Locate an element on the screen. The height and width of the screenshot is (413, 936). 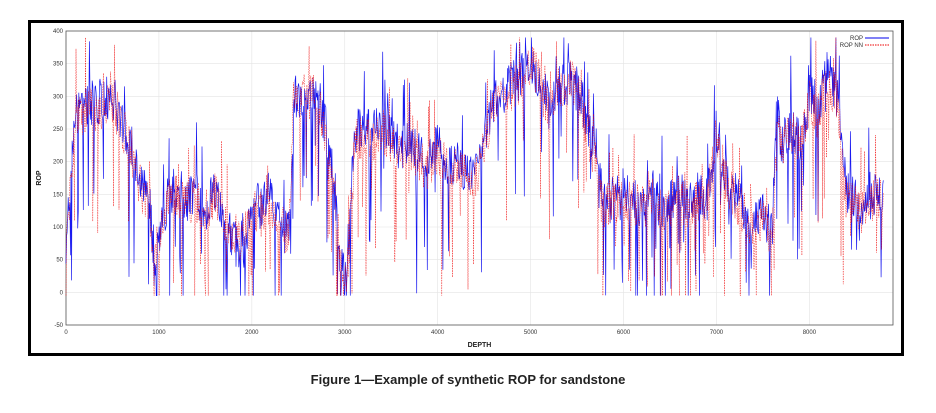
x-tick-label: 5000 is located at coordinates (531, 333).